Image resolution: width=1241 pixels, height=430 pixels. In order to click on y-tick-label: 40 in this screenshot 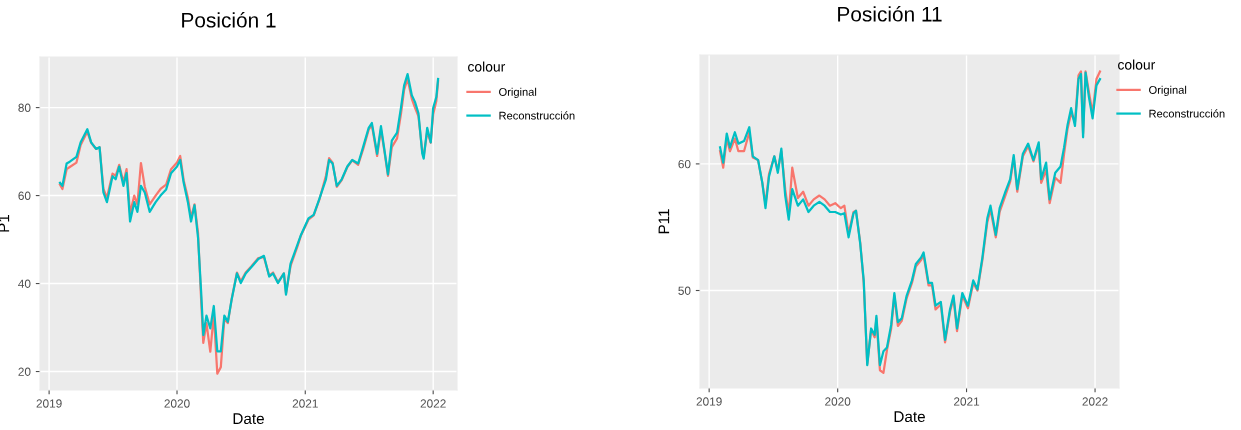, I will do `click(24, 283)`.